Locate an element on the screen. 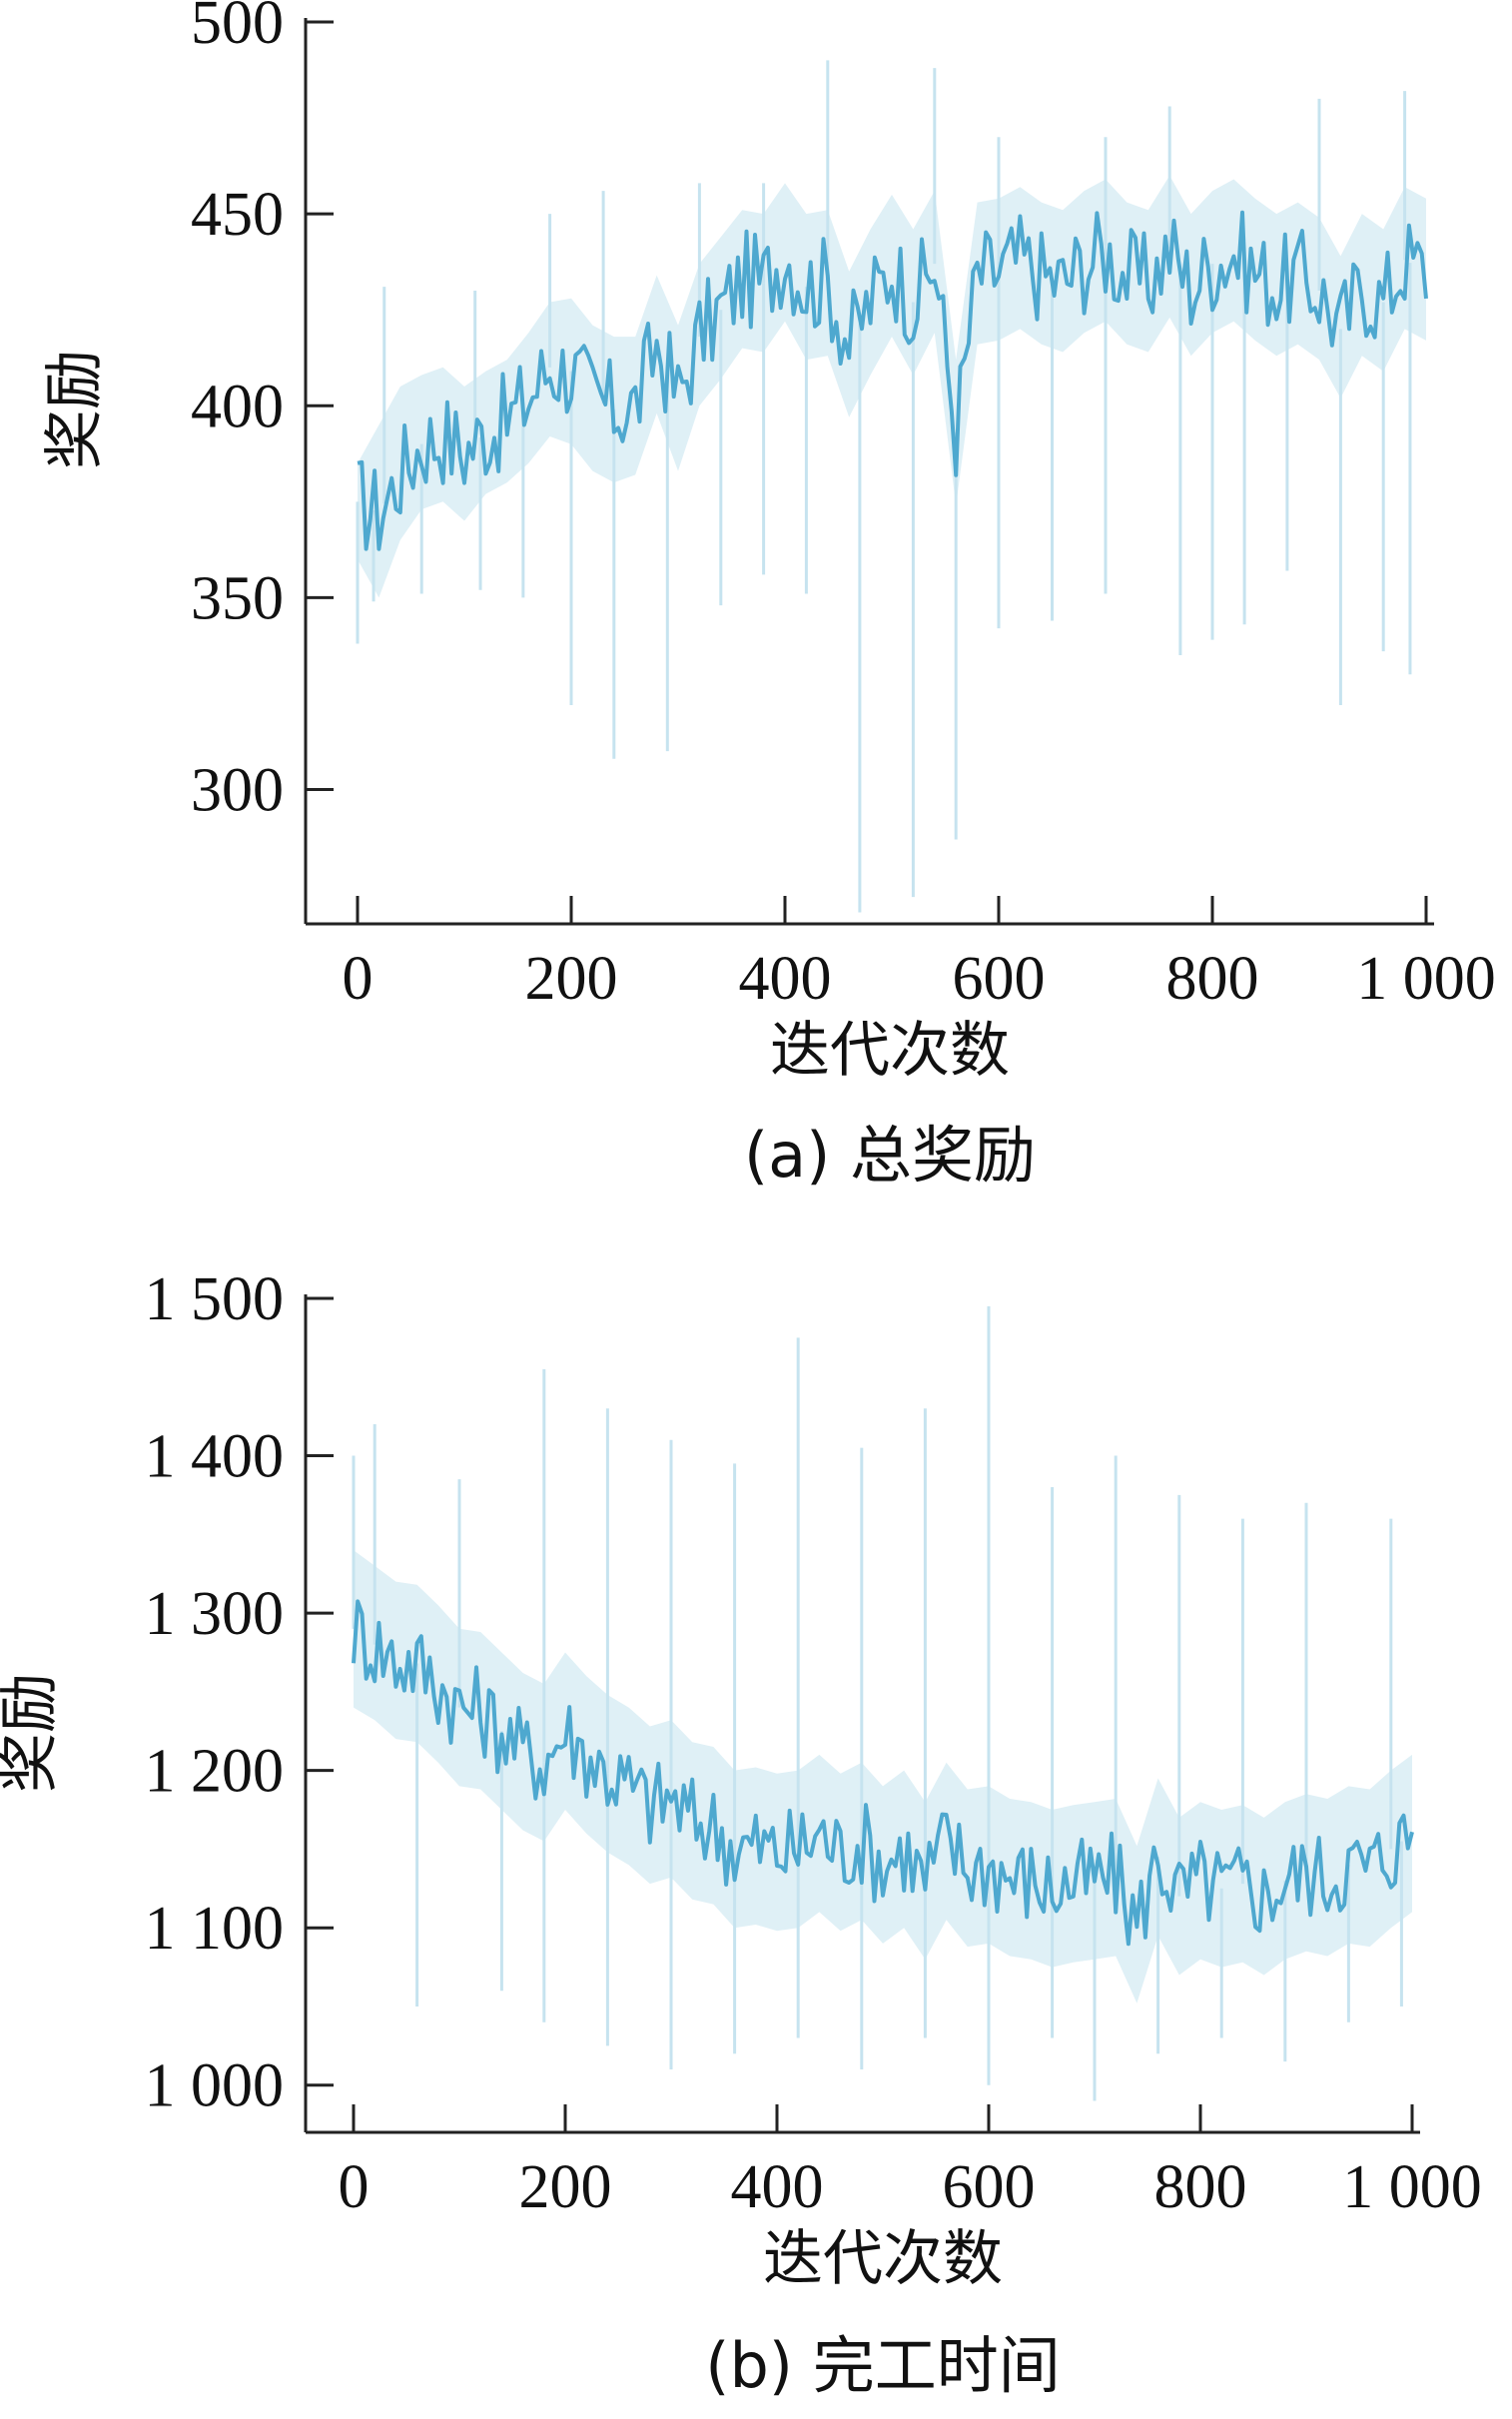 This screenshot has width=1512, height=2419. y-tick-label: 300 is located at coordinates (237, 791).